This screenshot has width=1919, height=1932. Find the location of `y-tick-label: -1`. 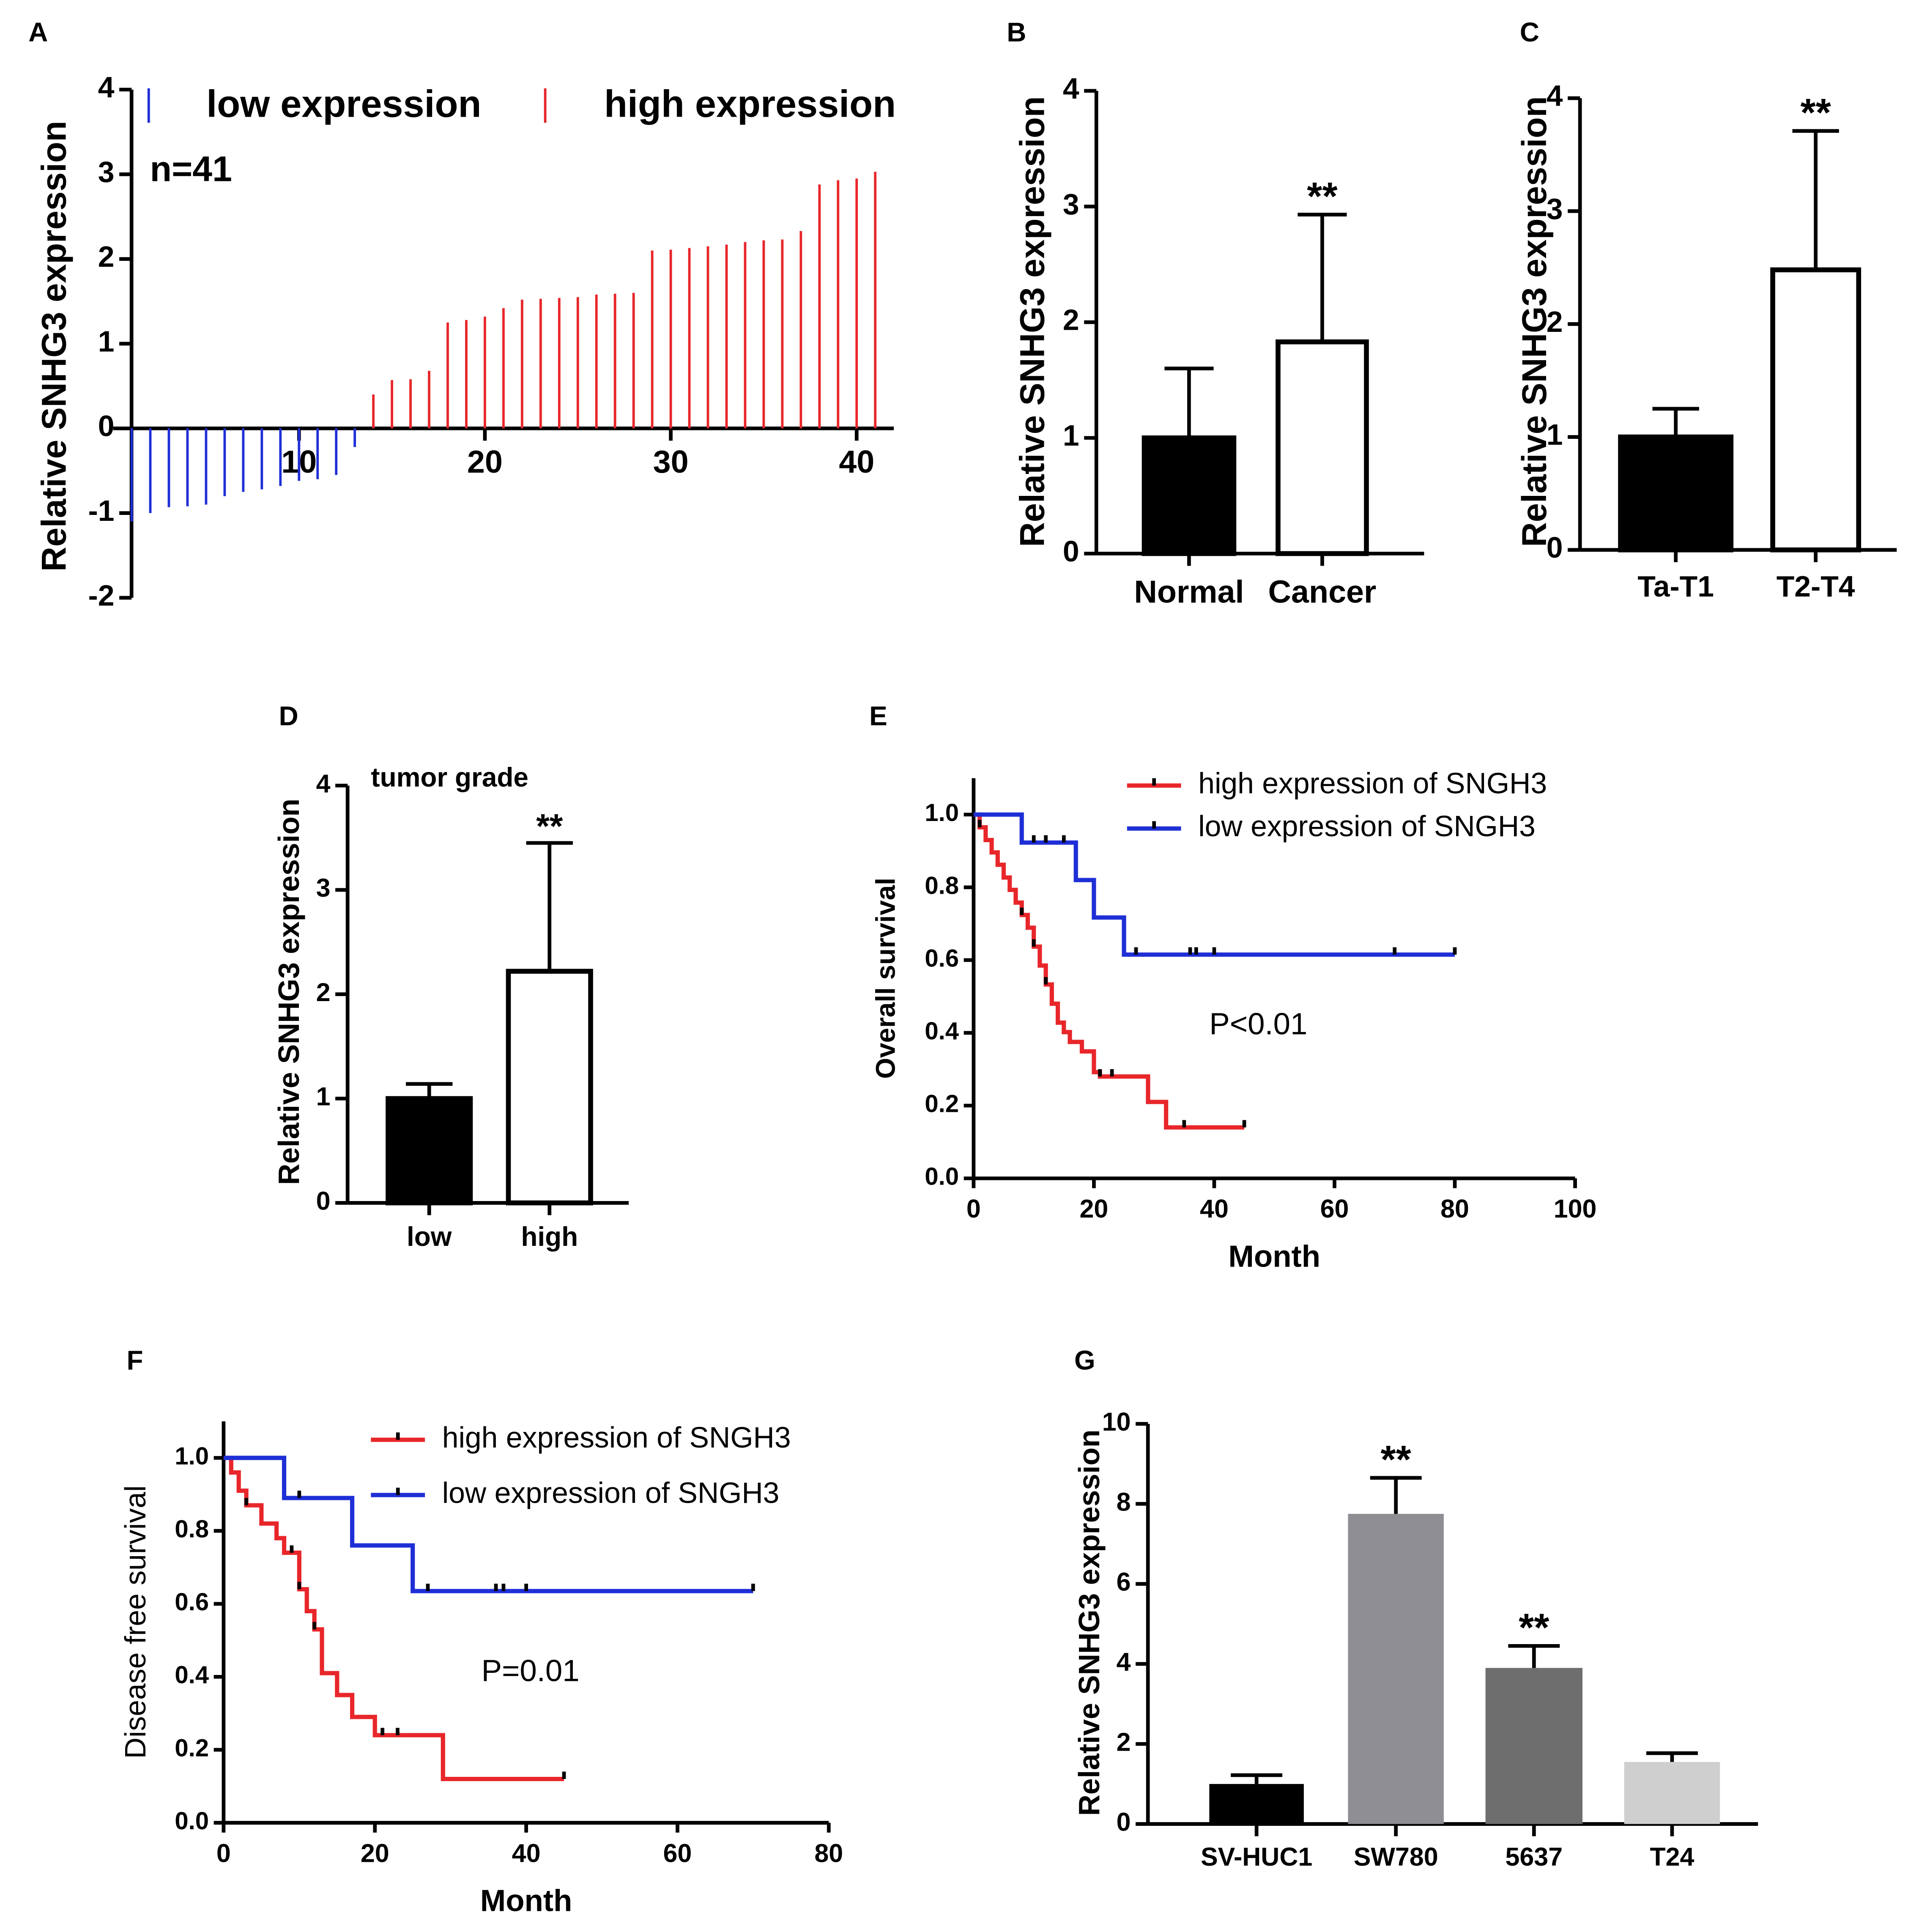

y-tick-label: -1 is located at coordinates (101, 510).